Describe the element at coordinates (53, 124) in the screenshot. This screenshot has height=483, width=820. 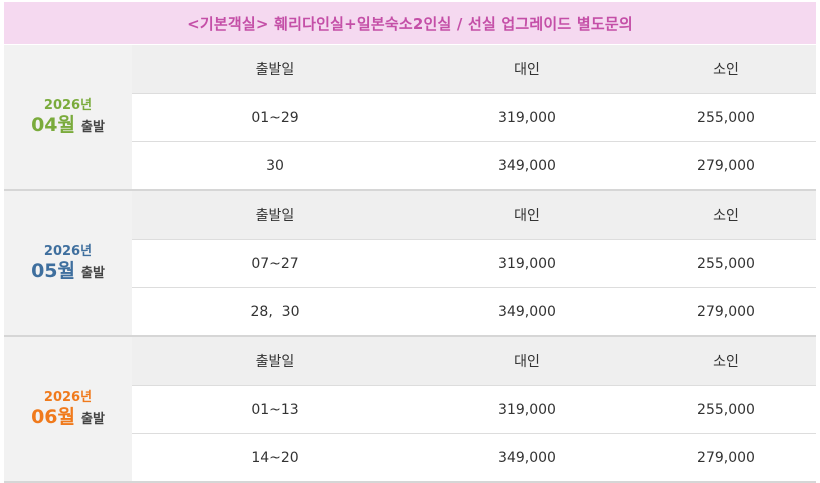
I see `month-label: 04월` at that location.